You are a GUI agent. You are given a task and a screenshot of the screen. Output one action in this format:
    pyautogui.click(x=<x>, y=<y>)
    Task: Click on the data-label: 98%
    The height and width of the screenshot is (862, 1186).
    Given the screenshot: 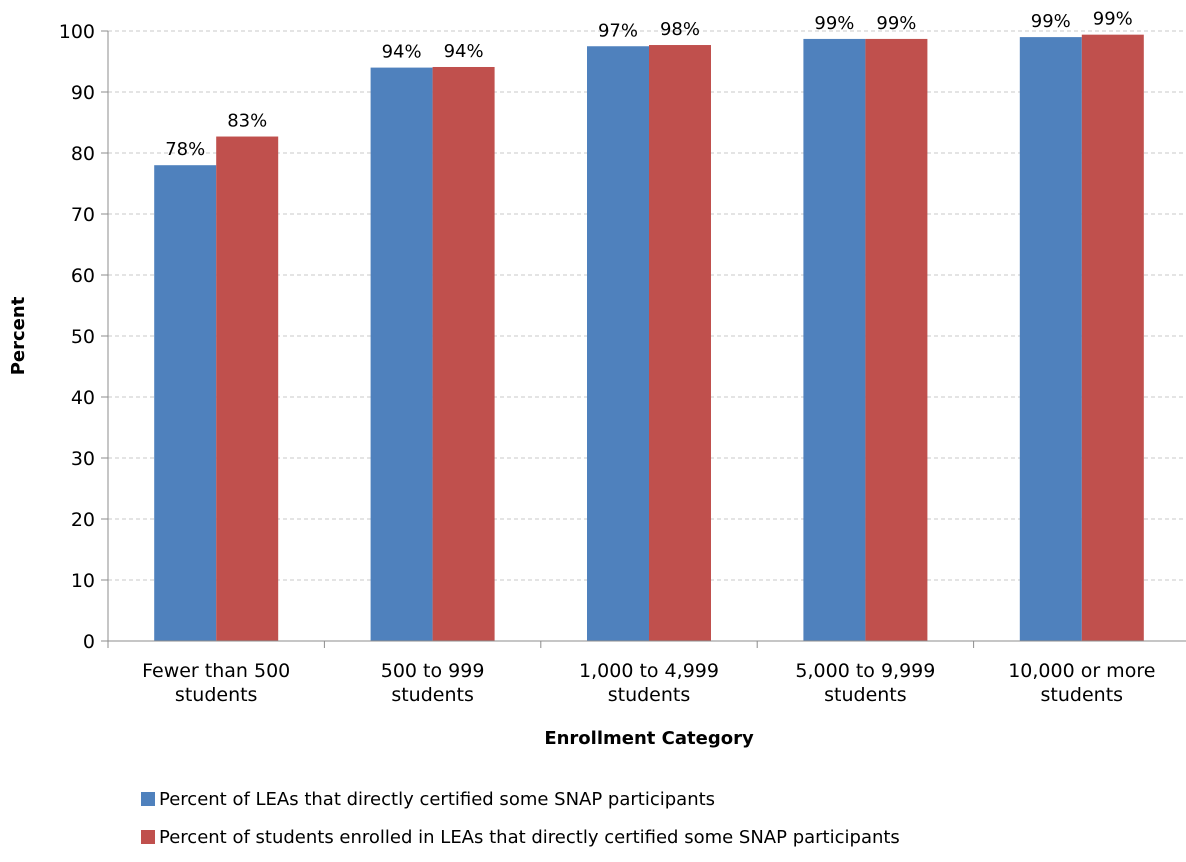 What is the action you would take?
    pyautogui.click(x=680, y=29)
    